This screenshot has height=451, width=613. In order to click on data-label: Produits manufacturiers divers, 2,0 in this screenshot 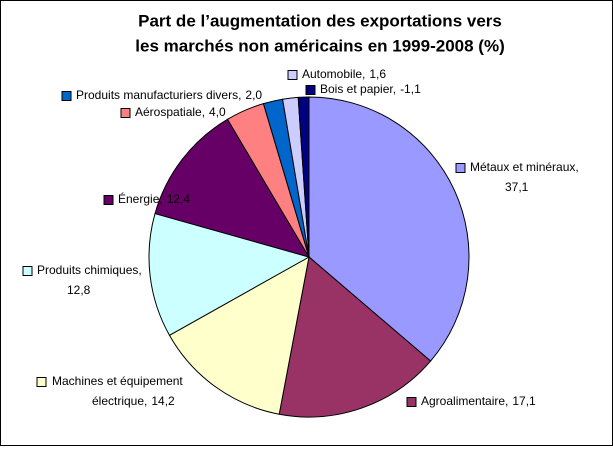, I will do `click(169, 95)`.